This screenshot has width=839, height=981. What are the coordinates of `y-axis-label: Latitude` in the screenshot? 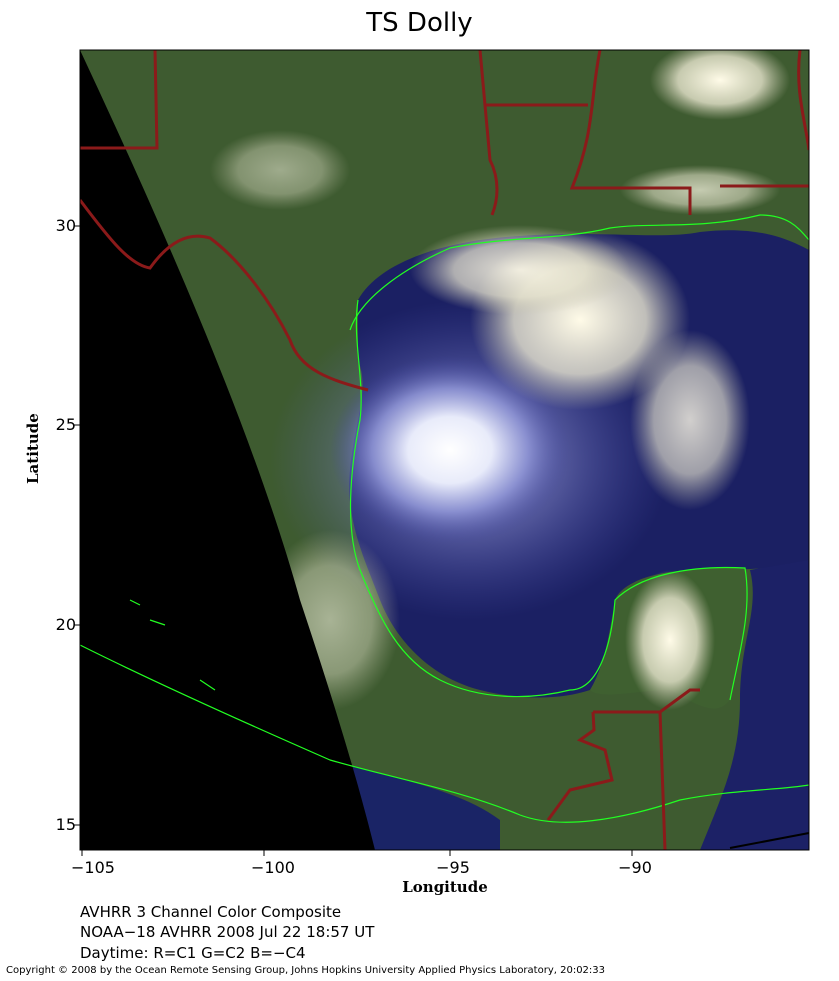 It's located at (33, 448).